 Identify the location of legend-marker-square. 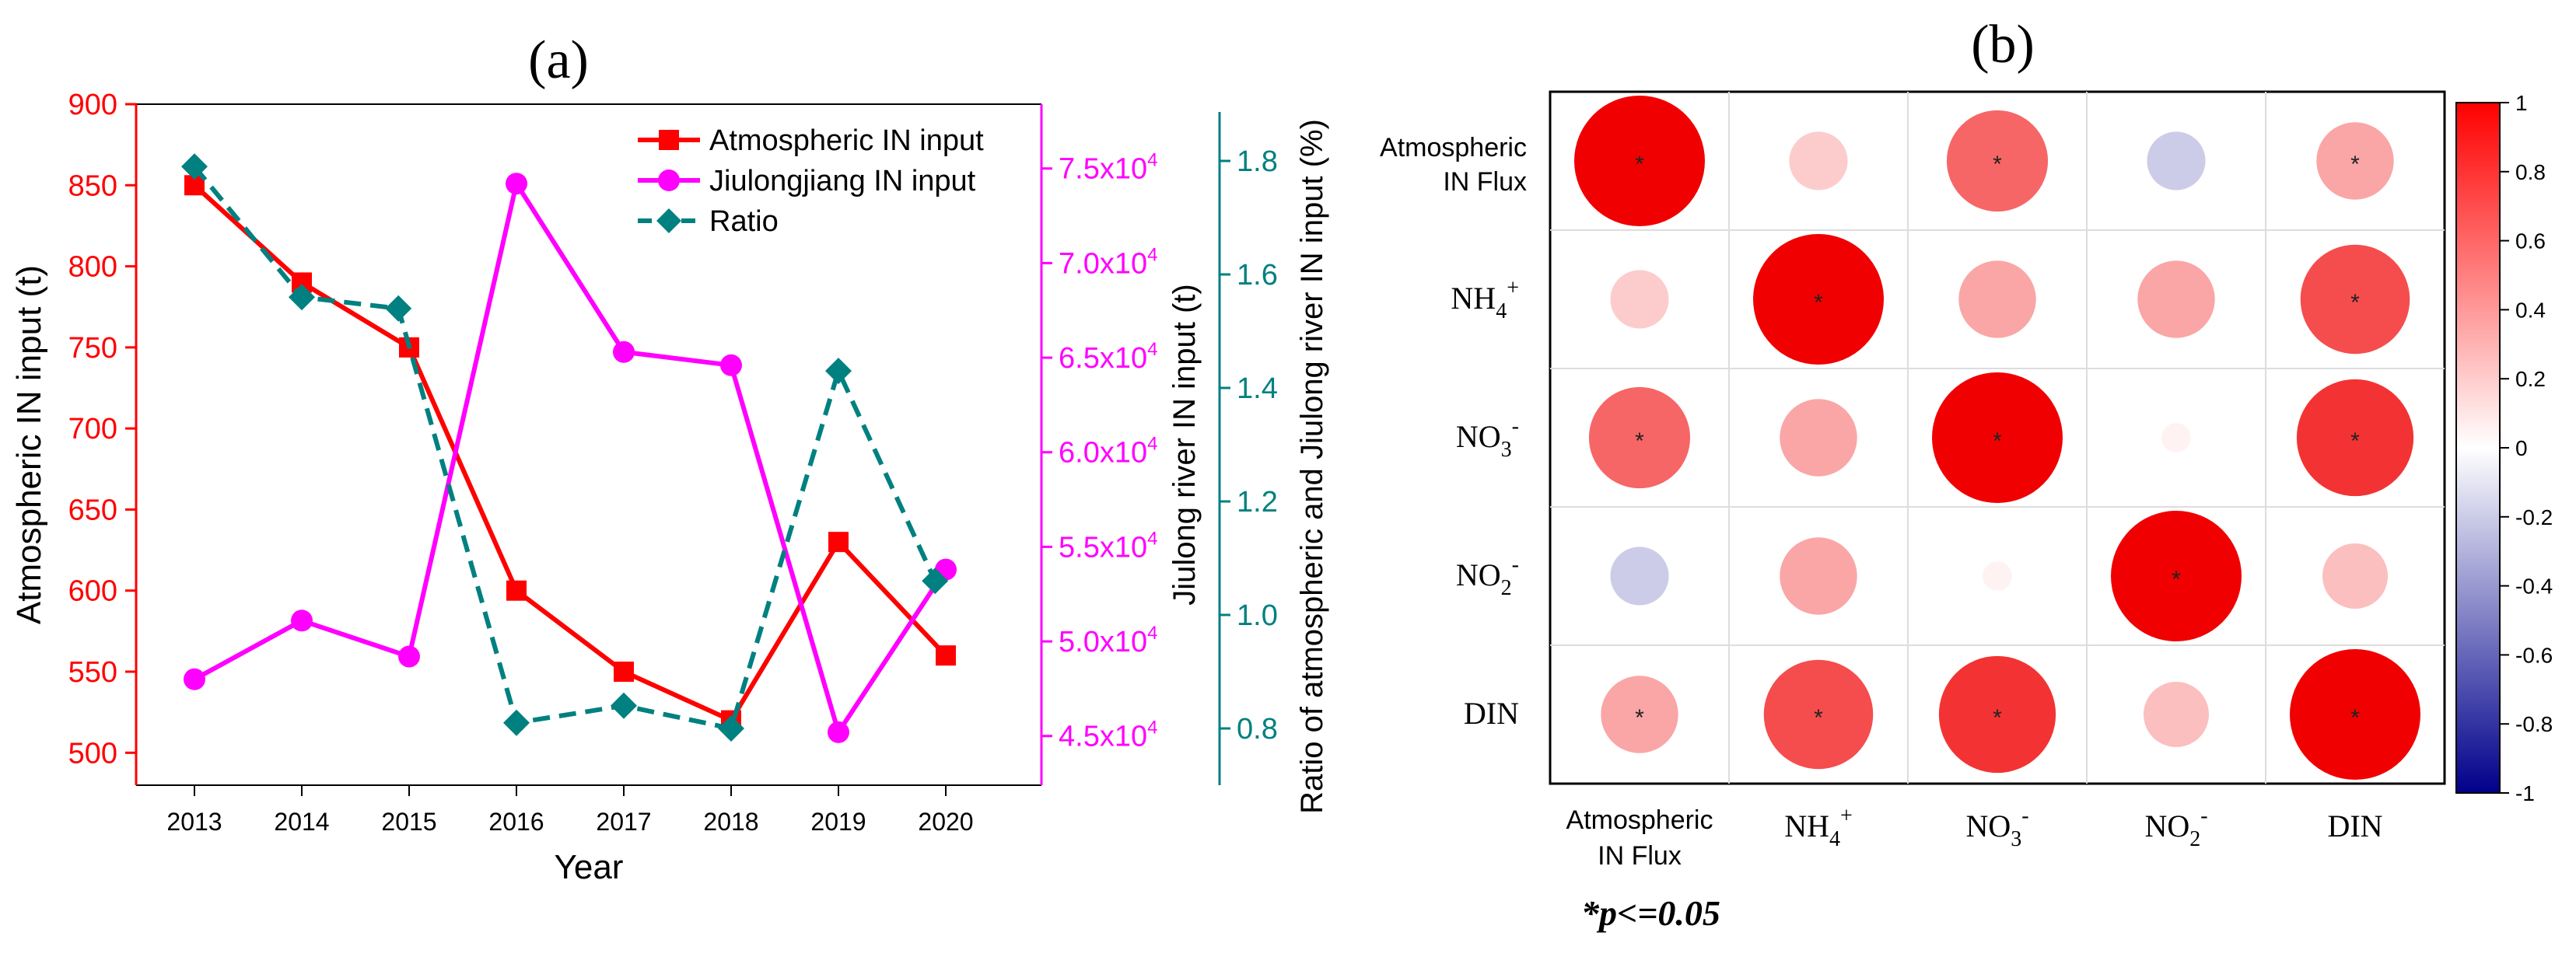
(669, 140).